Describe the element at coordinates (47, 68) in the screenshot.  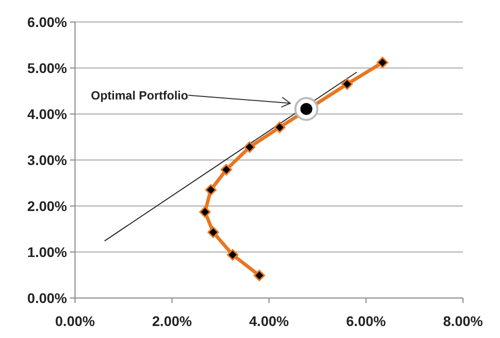
I see `y-tick-label: 5.00%` at that location.